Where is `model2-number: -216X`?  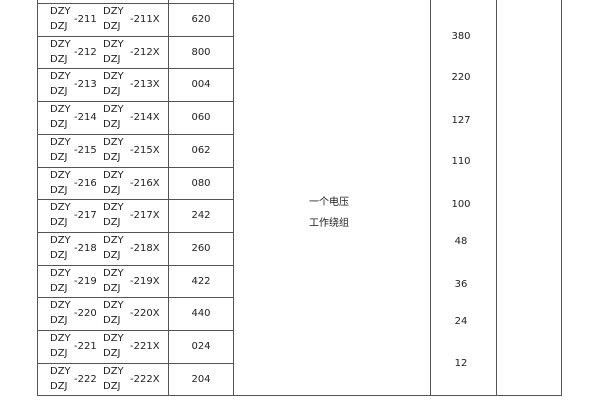 model2-number: -216X is located at coordinates (145, 183).